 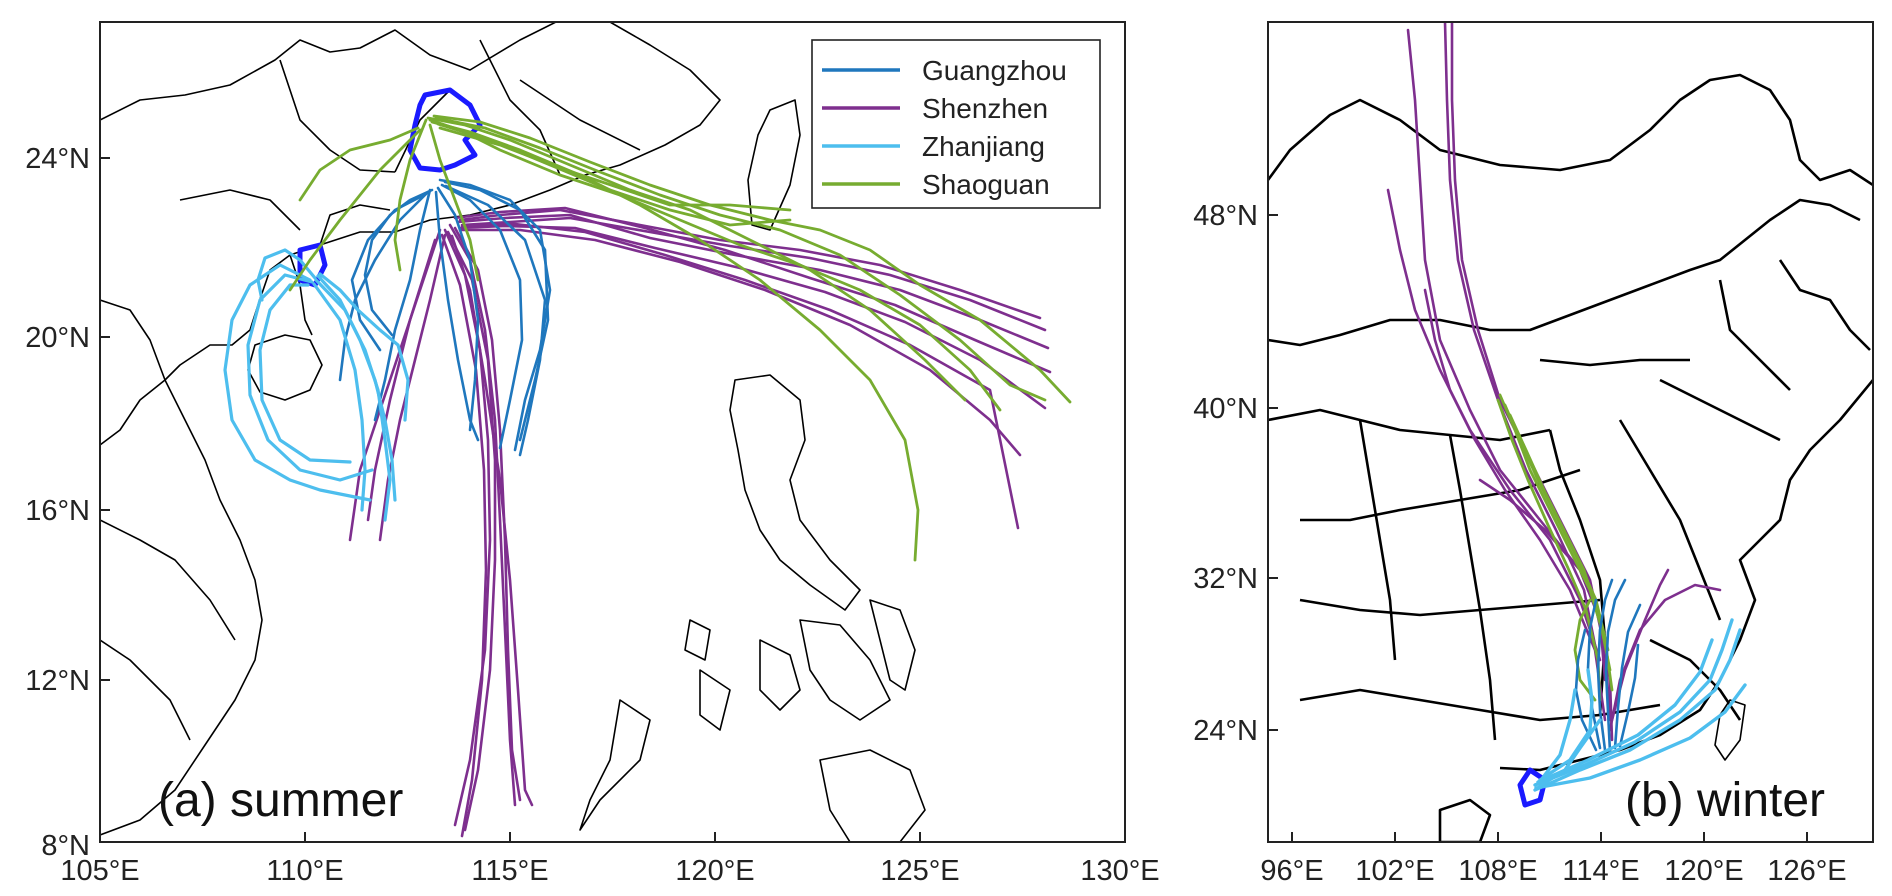 I want to click on summer-panel-label: (a) summer, so click(x=280, y=800).